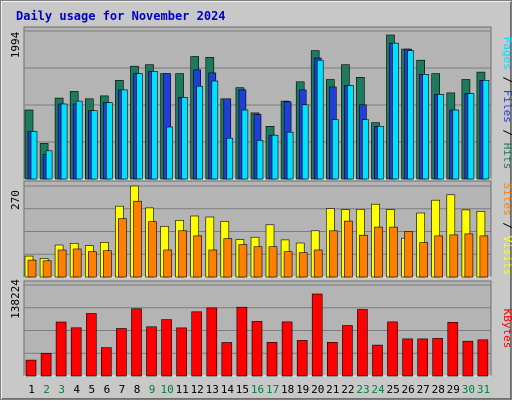 The width and height of the screenshot is (512, 401). I want to click on day-label-29: 29, so click(453, 389).